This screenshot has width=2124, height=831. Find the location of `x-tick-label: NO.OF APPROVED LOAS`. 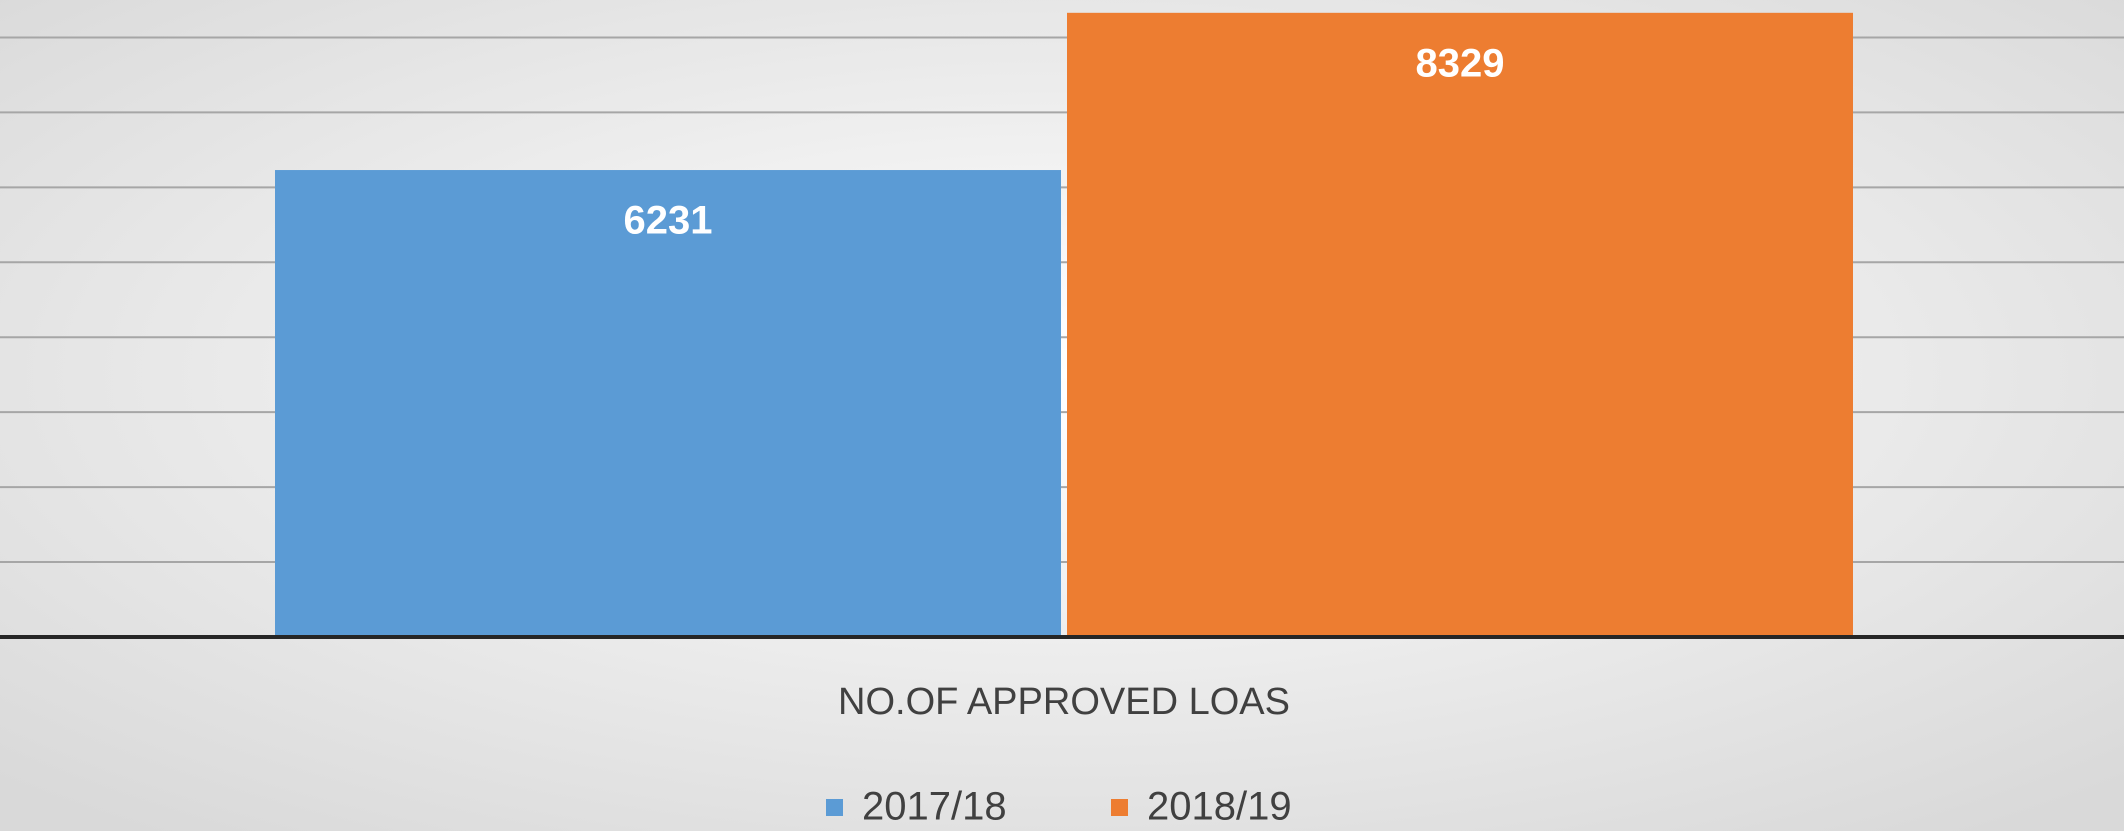

x-tick-label: NO.OF APPROVED LOAS is located at coordinates (1064, 702).